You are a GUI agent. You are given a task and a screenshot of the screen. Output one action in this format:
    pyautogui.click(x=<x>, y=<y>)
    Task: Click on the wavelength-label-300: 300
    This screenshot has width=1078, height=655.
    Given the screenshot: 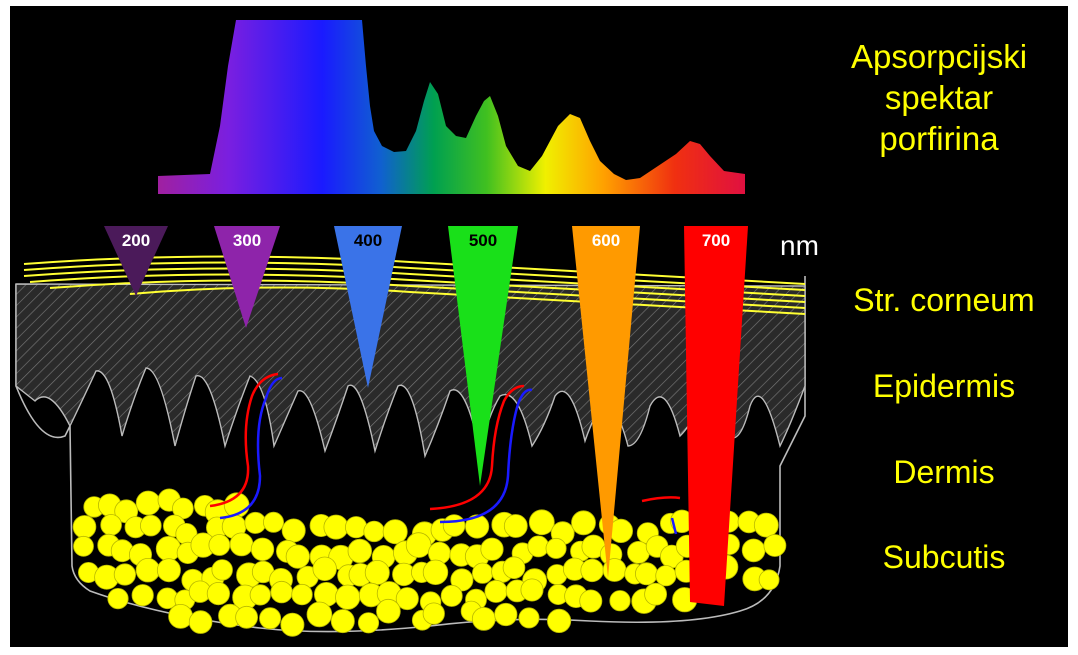 What is the action you would take?
    pyautogui.click(x=247, y=240)
    